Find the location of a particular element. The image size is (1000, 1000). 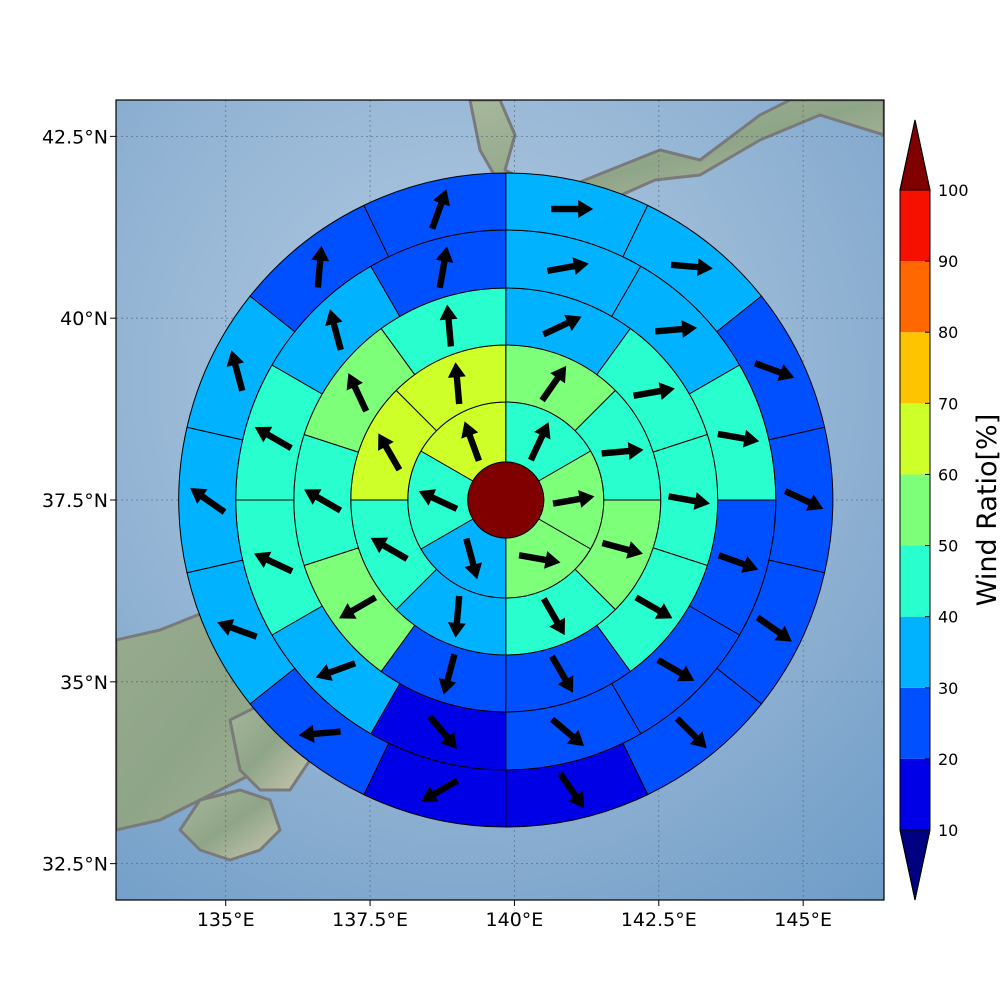

colorbar-tick-label: 90 is located at coordinates (948, 261).